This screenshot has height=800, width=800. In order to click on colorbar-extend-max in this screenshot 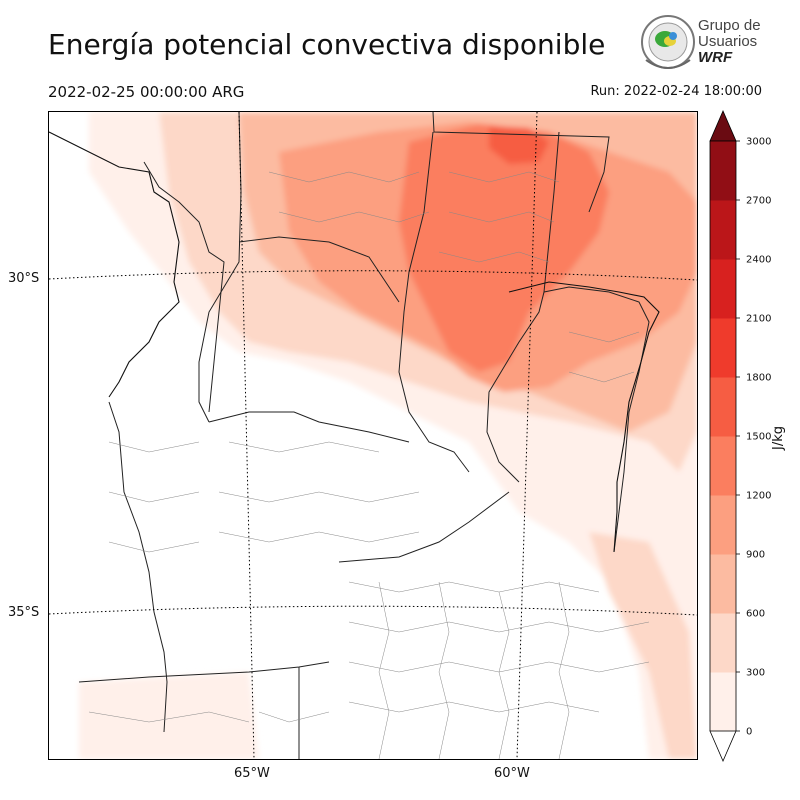, I will do `click(723, 125)`.